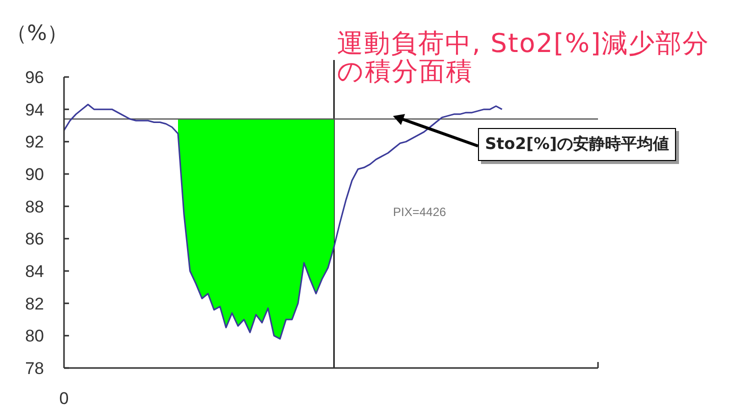 Image resolution: width=737 pixels, height=409 pixels. Describe the element at coordinates (34, 174) in the screenshot. I see `y-tick-label: 90` at that location.